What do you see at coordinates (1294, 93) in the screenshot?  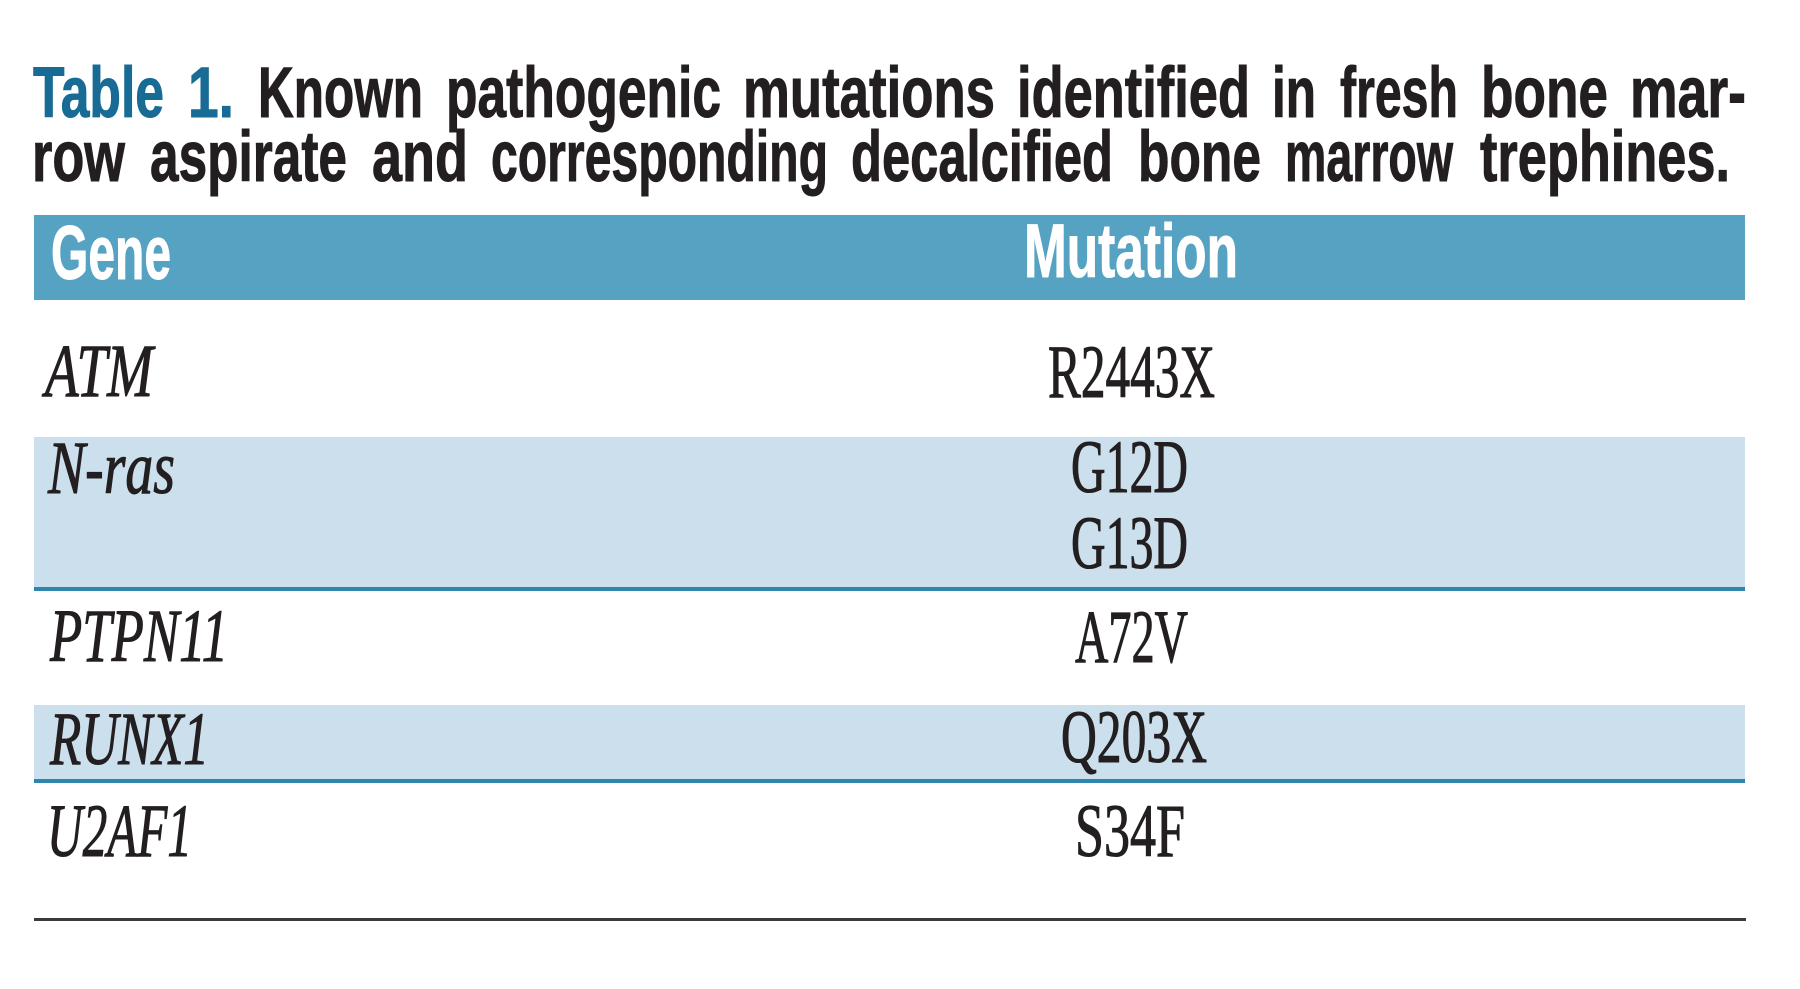 I see `svg-text: in` at bounding box center [1294, 93].